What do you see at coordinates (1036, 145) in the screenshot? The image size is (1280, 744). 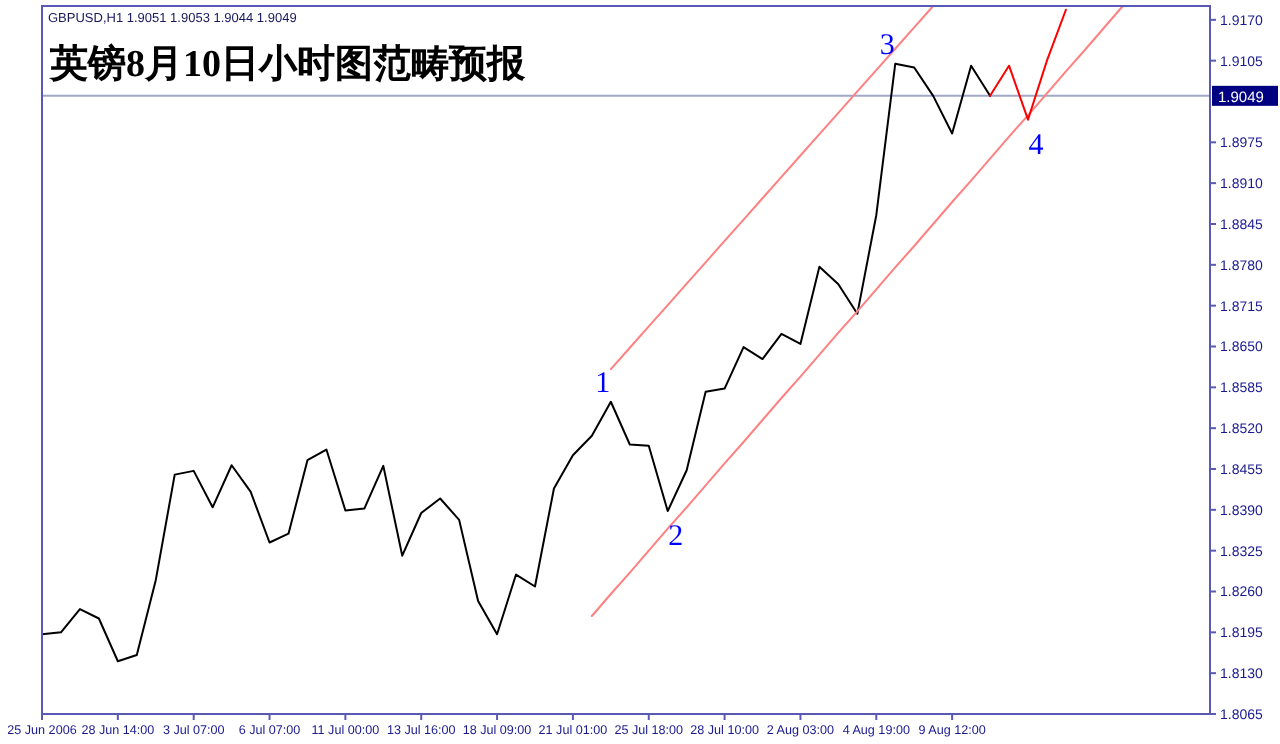 I see `annotation: 4` at bounding box center [1036, 145].